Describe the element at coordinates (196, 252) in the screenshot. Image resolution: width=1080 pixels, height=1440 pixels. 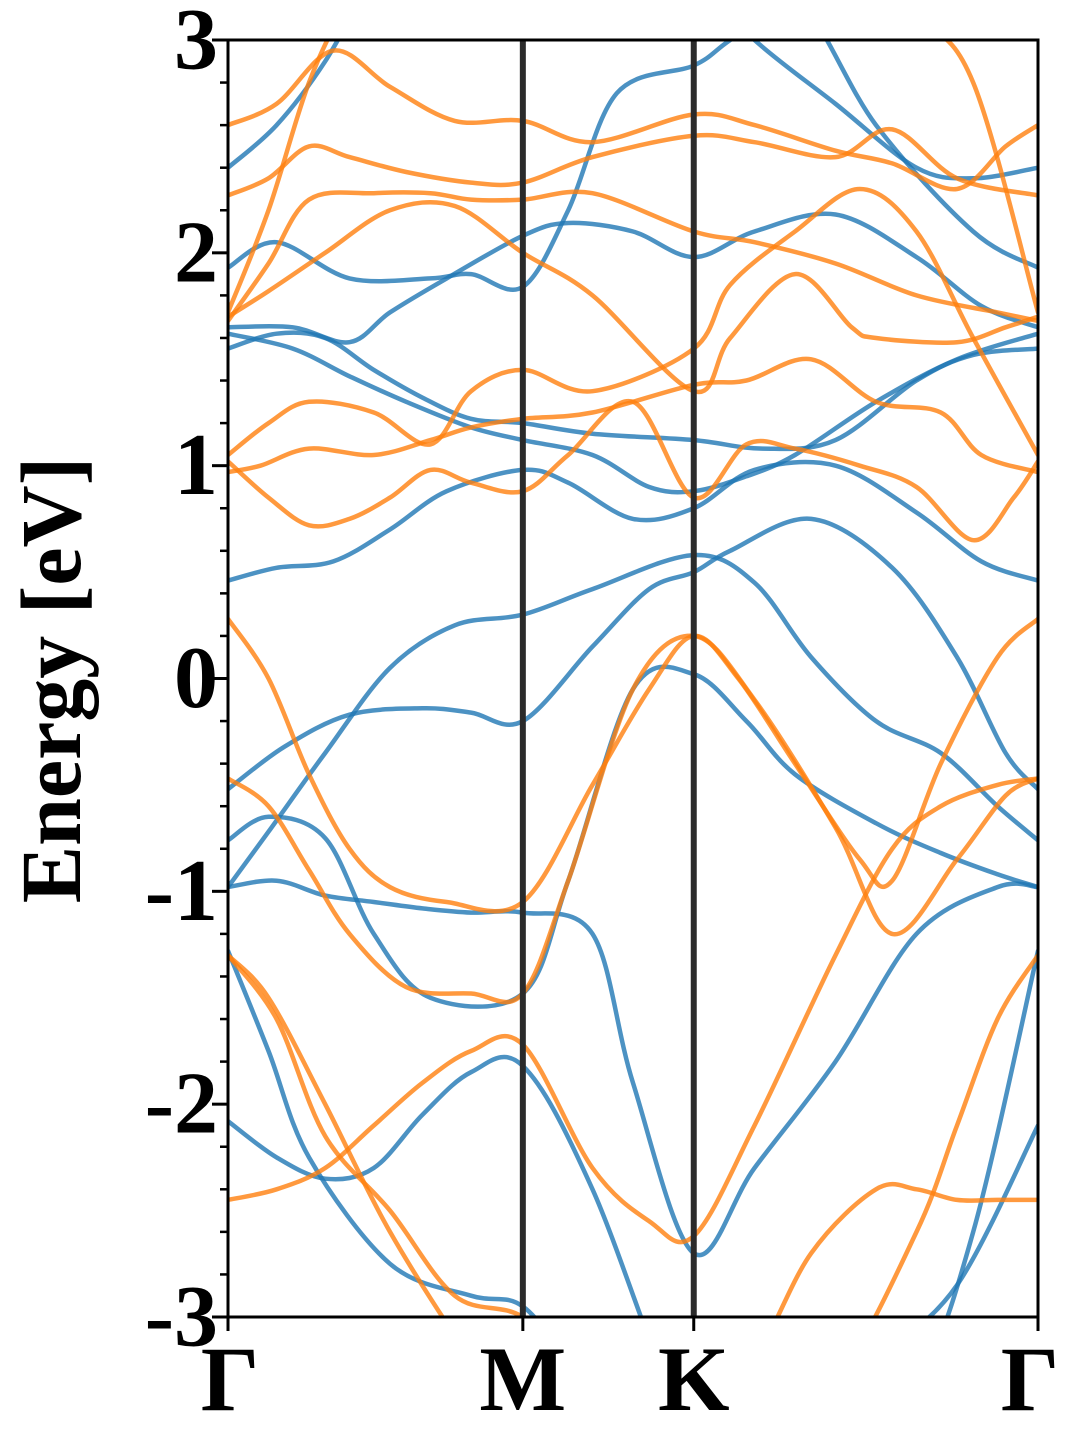
I see `y-tick-label: 2` at that location.